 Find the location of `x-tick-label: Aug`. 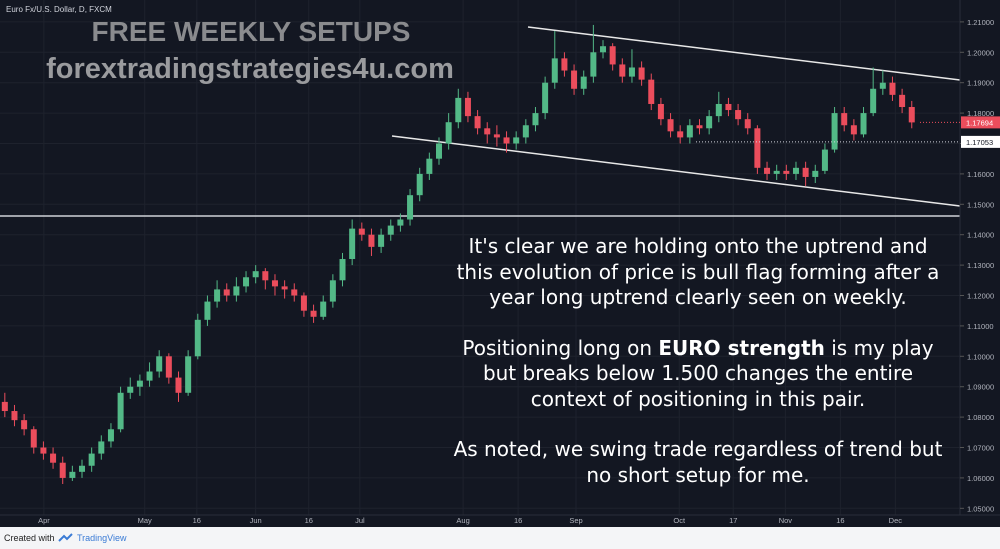

x-tick-label: Aug is located at coordinates (462, 520).